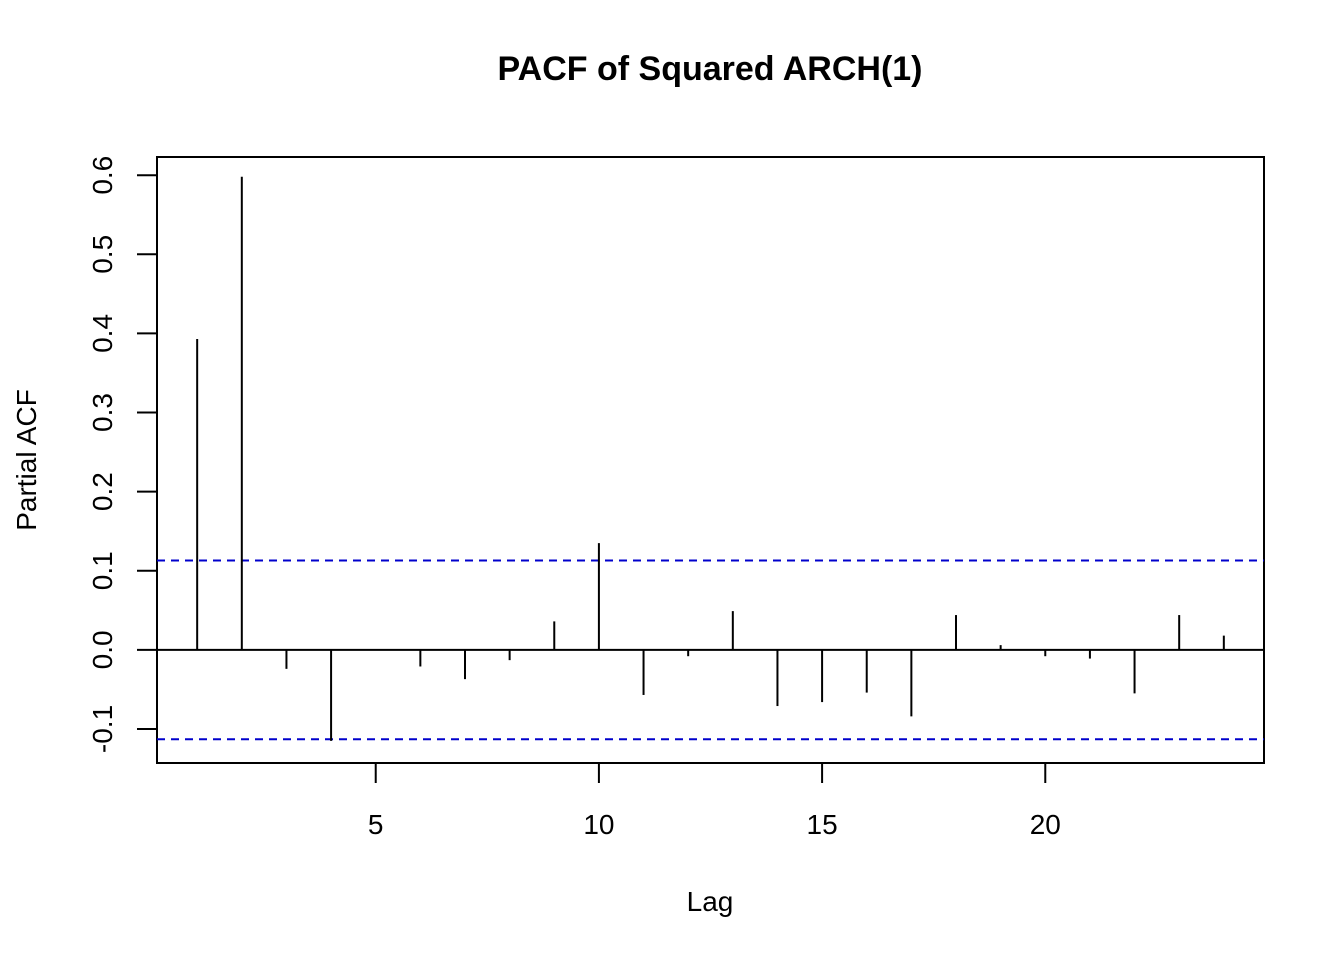 This screenshot has height=960, width=1344. Describe the element at coordinates (376, 824) in the screenshot. I see `x-tick-label: 5` at that location.